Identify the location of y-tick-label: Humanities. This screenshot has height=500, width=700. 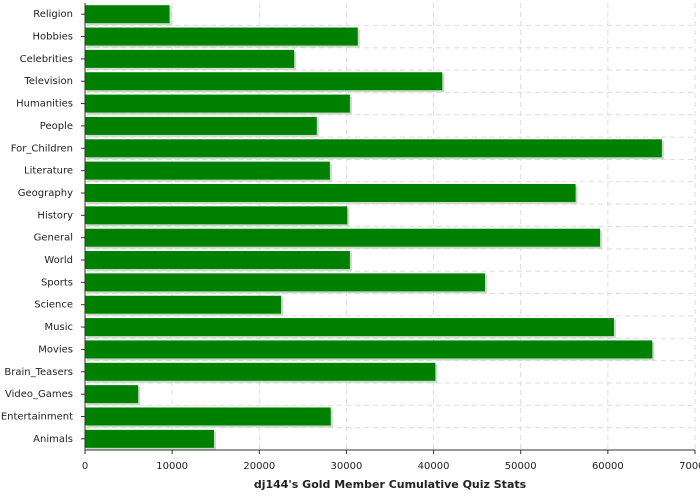
(44, 104).